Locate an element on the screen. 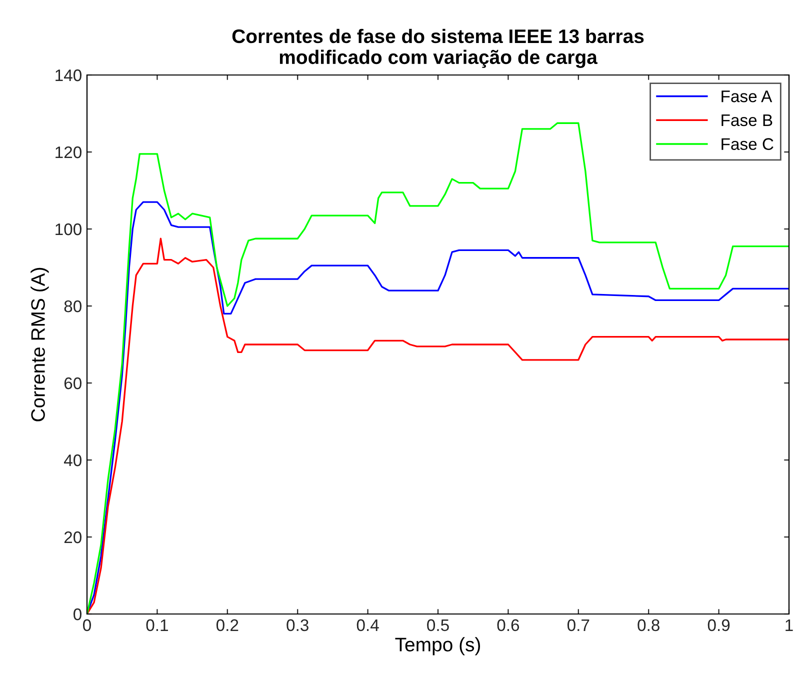 This screenshot has height=680, width=795. x-tick-label: 0.3 is located at coordinates (297, 625).